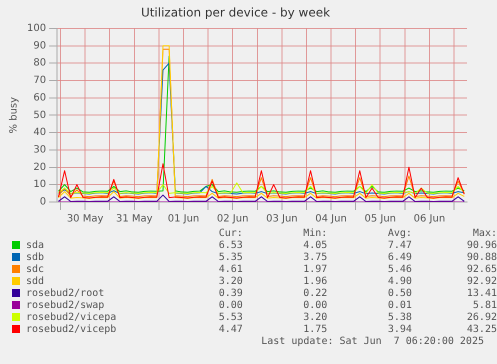 The height and width of the screenshot is (364, 497). I want to click on text: Min:, so click(315, 234).